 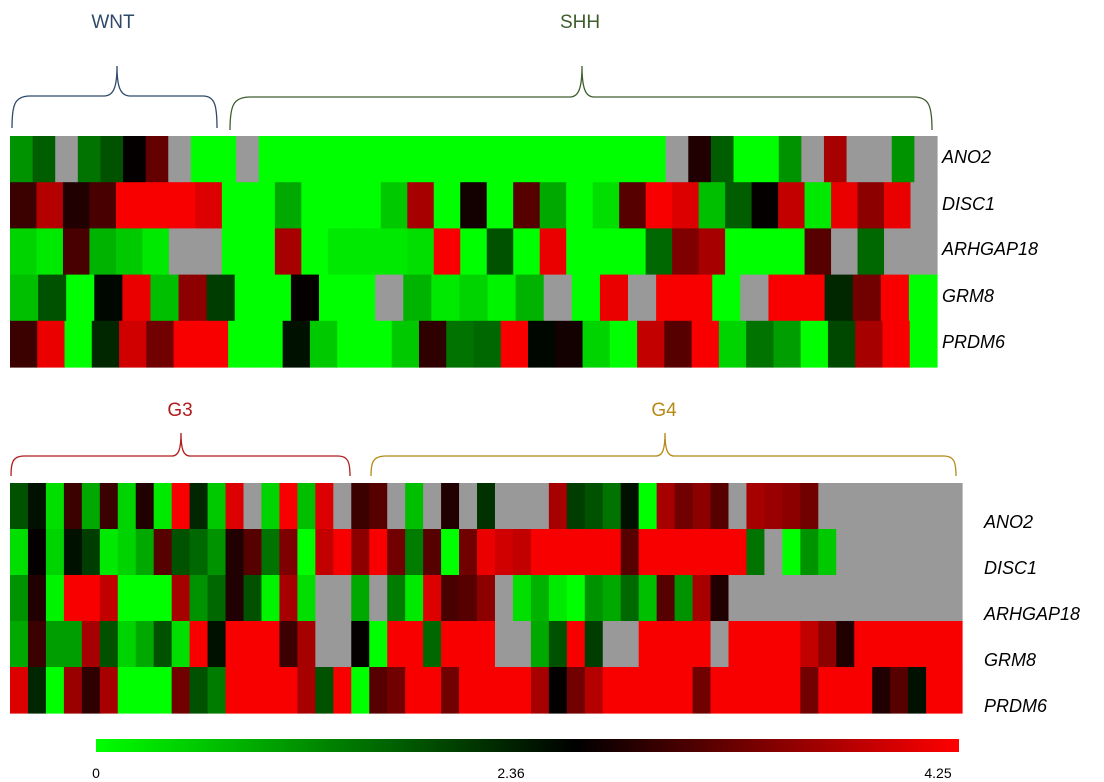 I want to click on gene-label-arhgap18-2: ARHGAP18, so click(x=1031, y=614).